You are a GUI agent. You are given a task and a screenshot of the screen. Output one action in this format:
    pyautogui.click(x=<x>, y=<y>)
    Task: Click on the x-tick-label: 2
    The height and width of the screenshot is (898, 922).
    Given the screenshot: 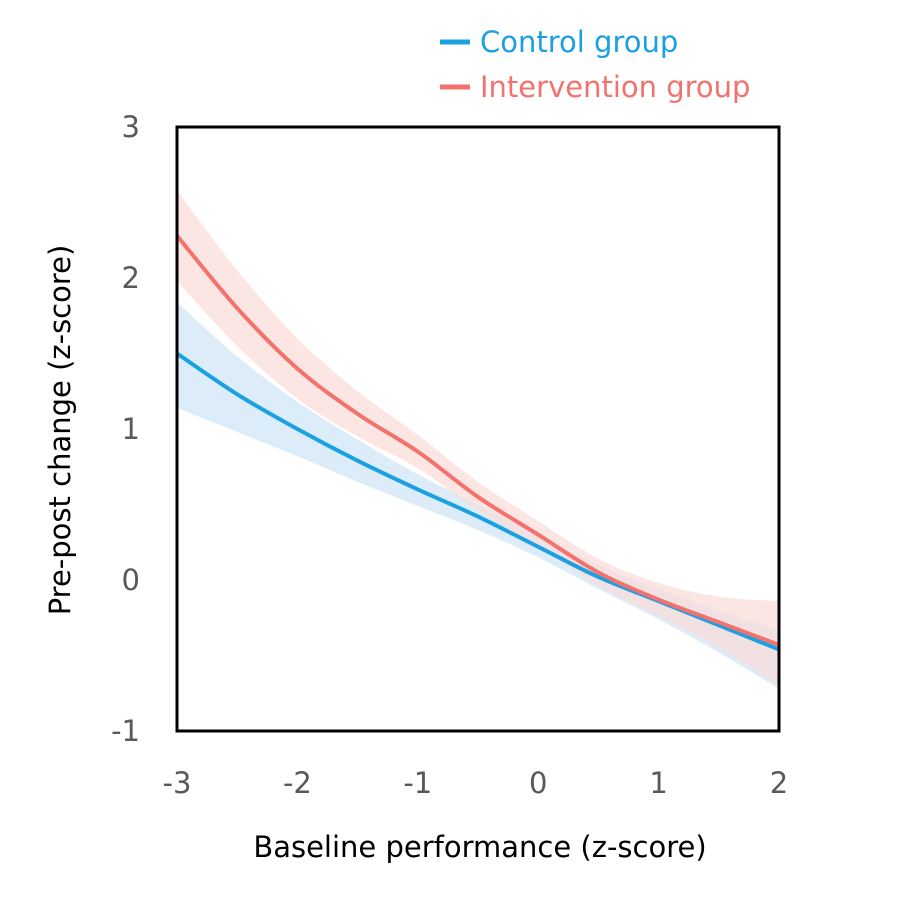 What is the action you would take?
    pyautogui.click(x=779, y=783)
    